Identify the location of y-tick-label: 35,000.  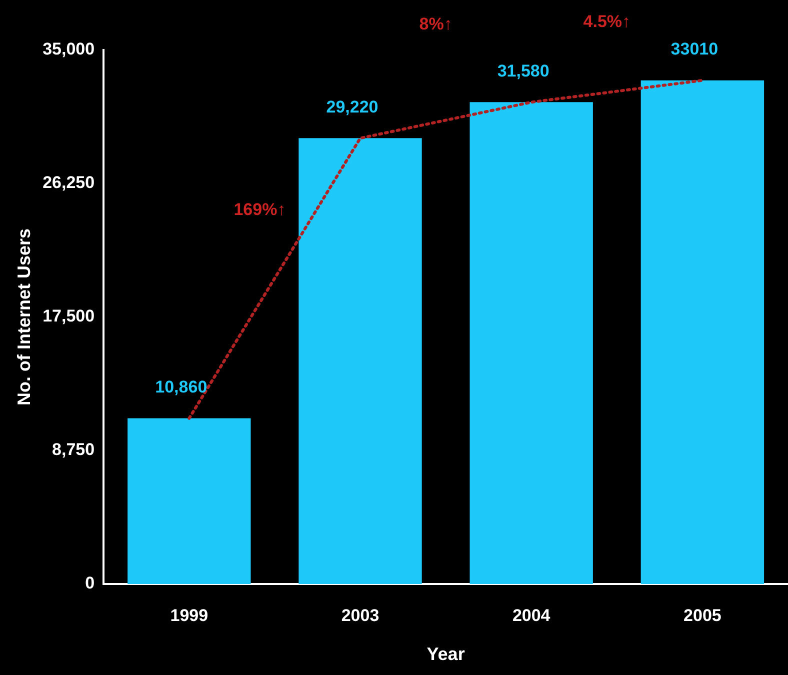
(68, 49).